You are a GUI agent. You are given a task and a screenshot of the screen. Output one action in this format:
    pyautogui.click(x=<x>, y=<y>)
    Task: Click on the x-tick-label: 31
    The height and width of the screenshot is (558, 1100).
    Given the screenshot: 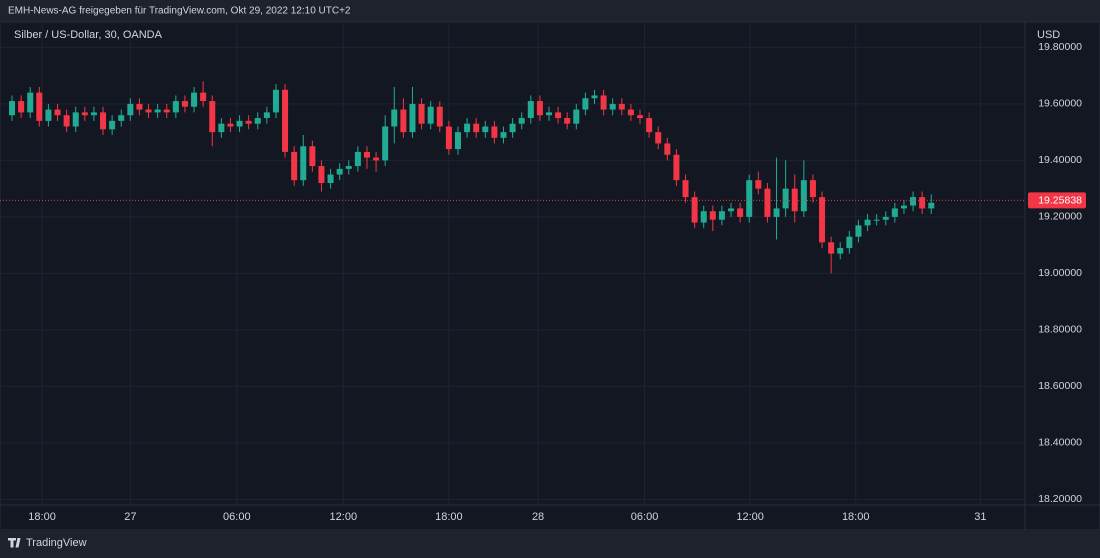 What is the action you would take?
    pyautogui.click(x=980, y=517)
    